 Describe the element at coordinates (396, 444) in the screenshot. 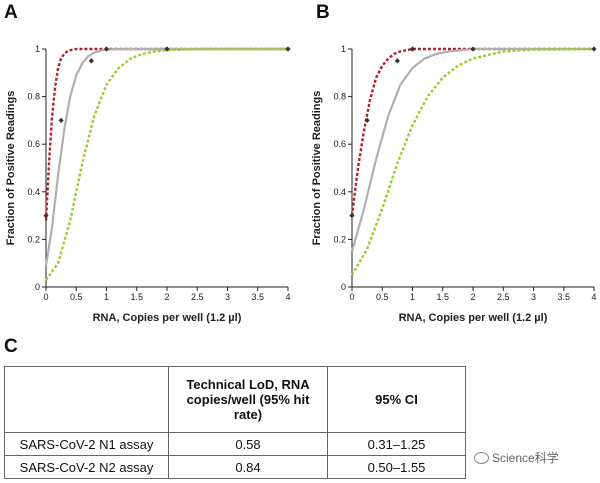

I see `table-cell-ci: 0.31–1.25` at that location.